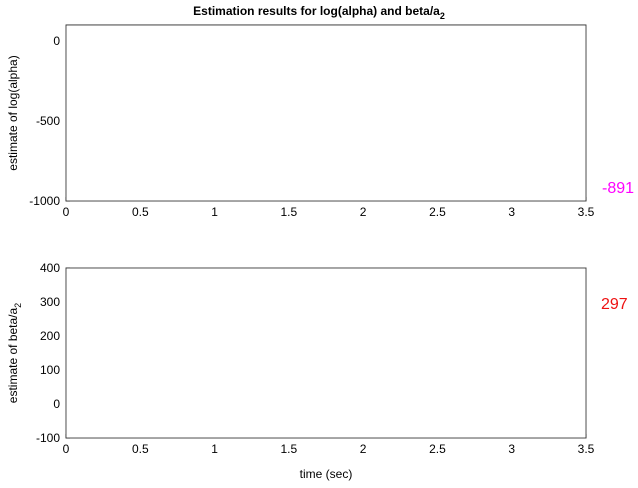 Image resolution: width=638 pixels, height=488 pixels. I want to click on y-tick-labels: -1000 -500 0, so click(44, 121).